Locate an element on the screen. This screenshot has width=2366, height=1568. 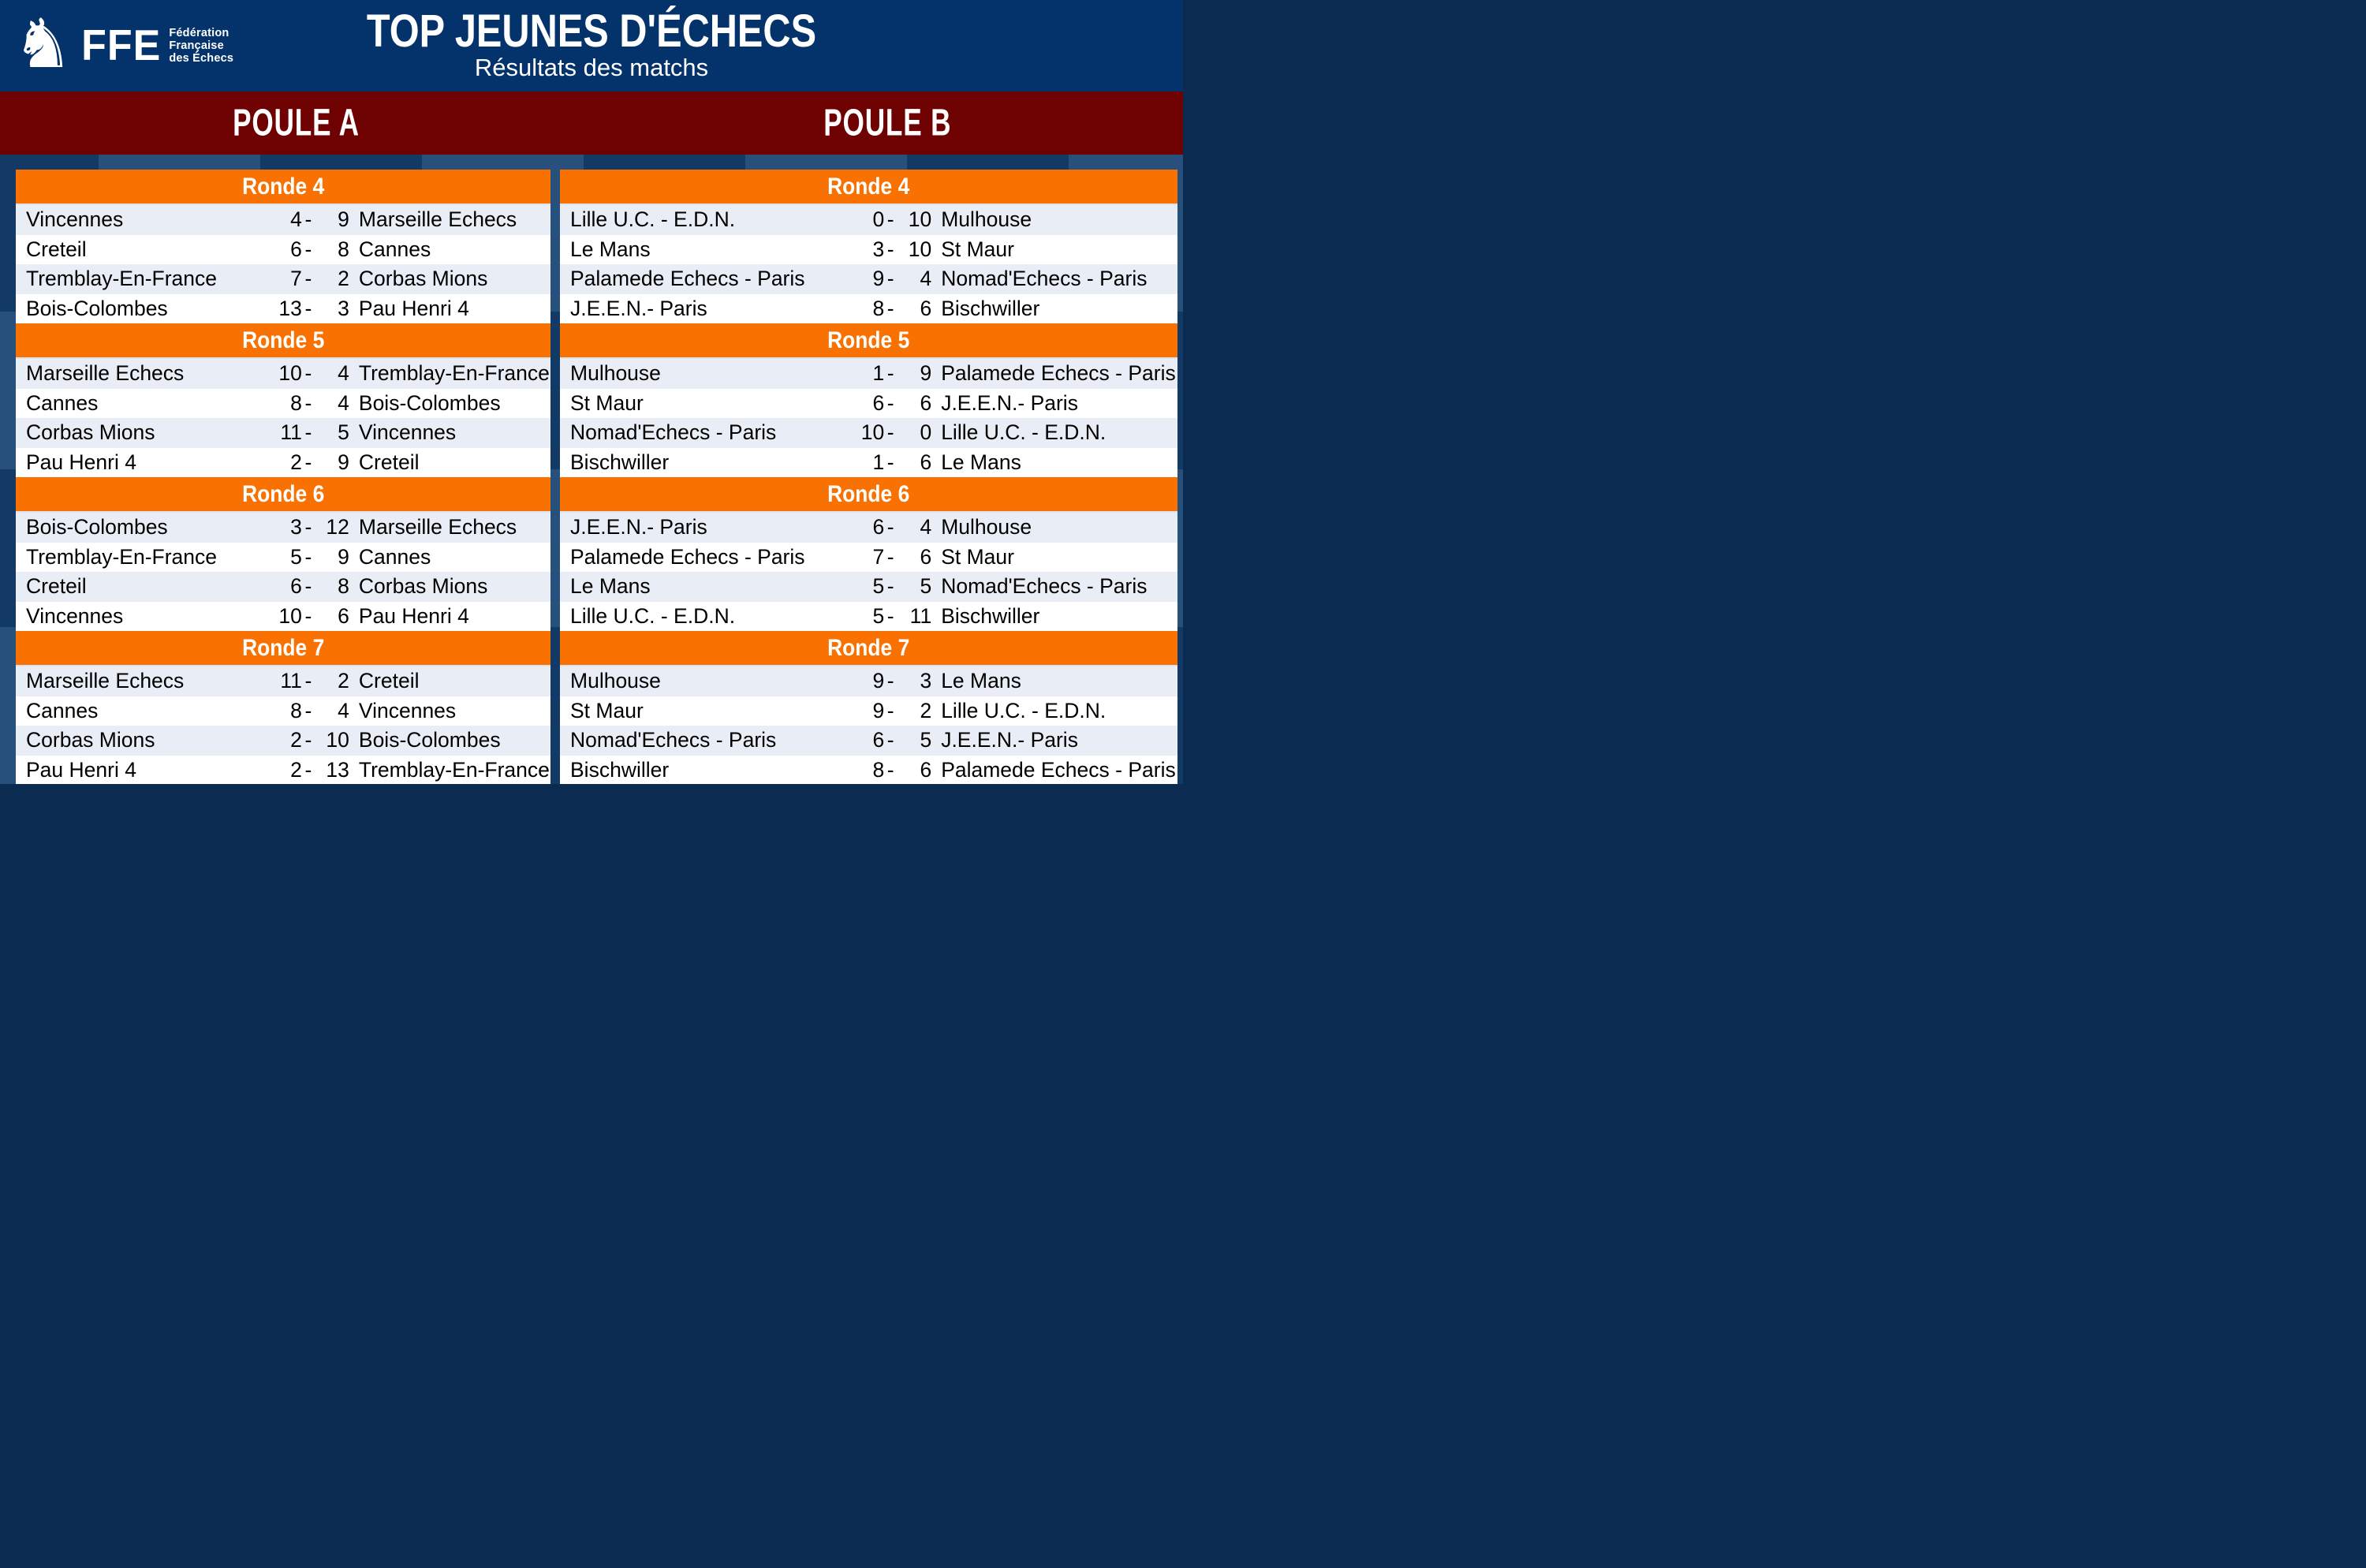
home-team-name: Le Mans is located at coordinates (610, 586).